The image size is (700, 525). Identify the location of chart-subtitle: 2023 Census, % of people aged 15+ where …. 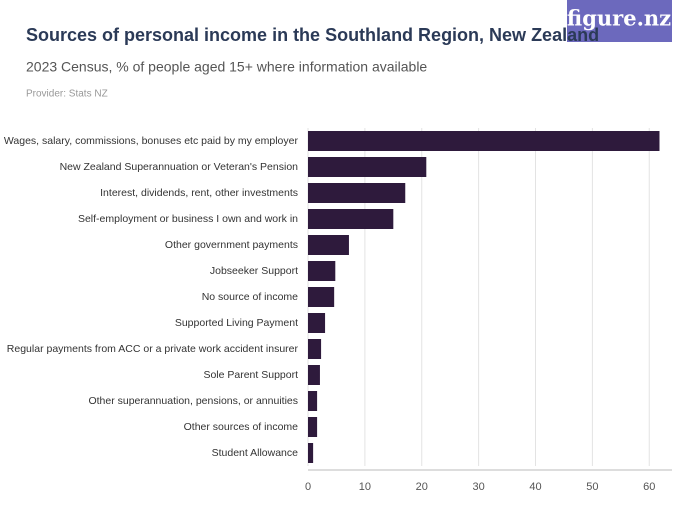
(226, 67).